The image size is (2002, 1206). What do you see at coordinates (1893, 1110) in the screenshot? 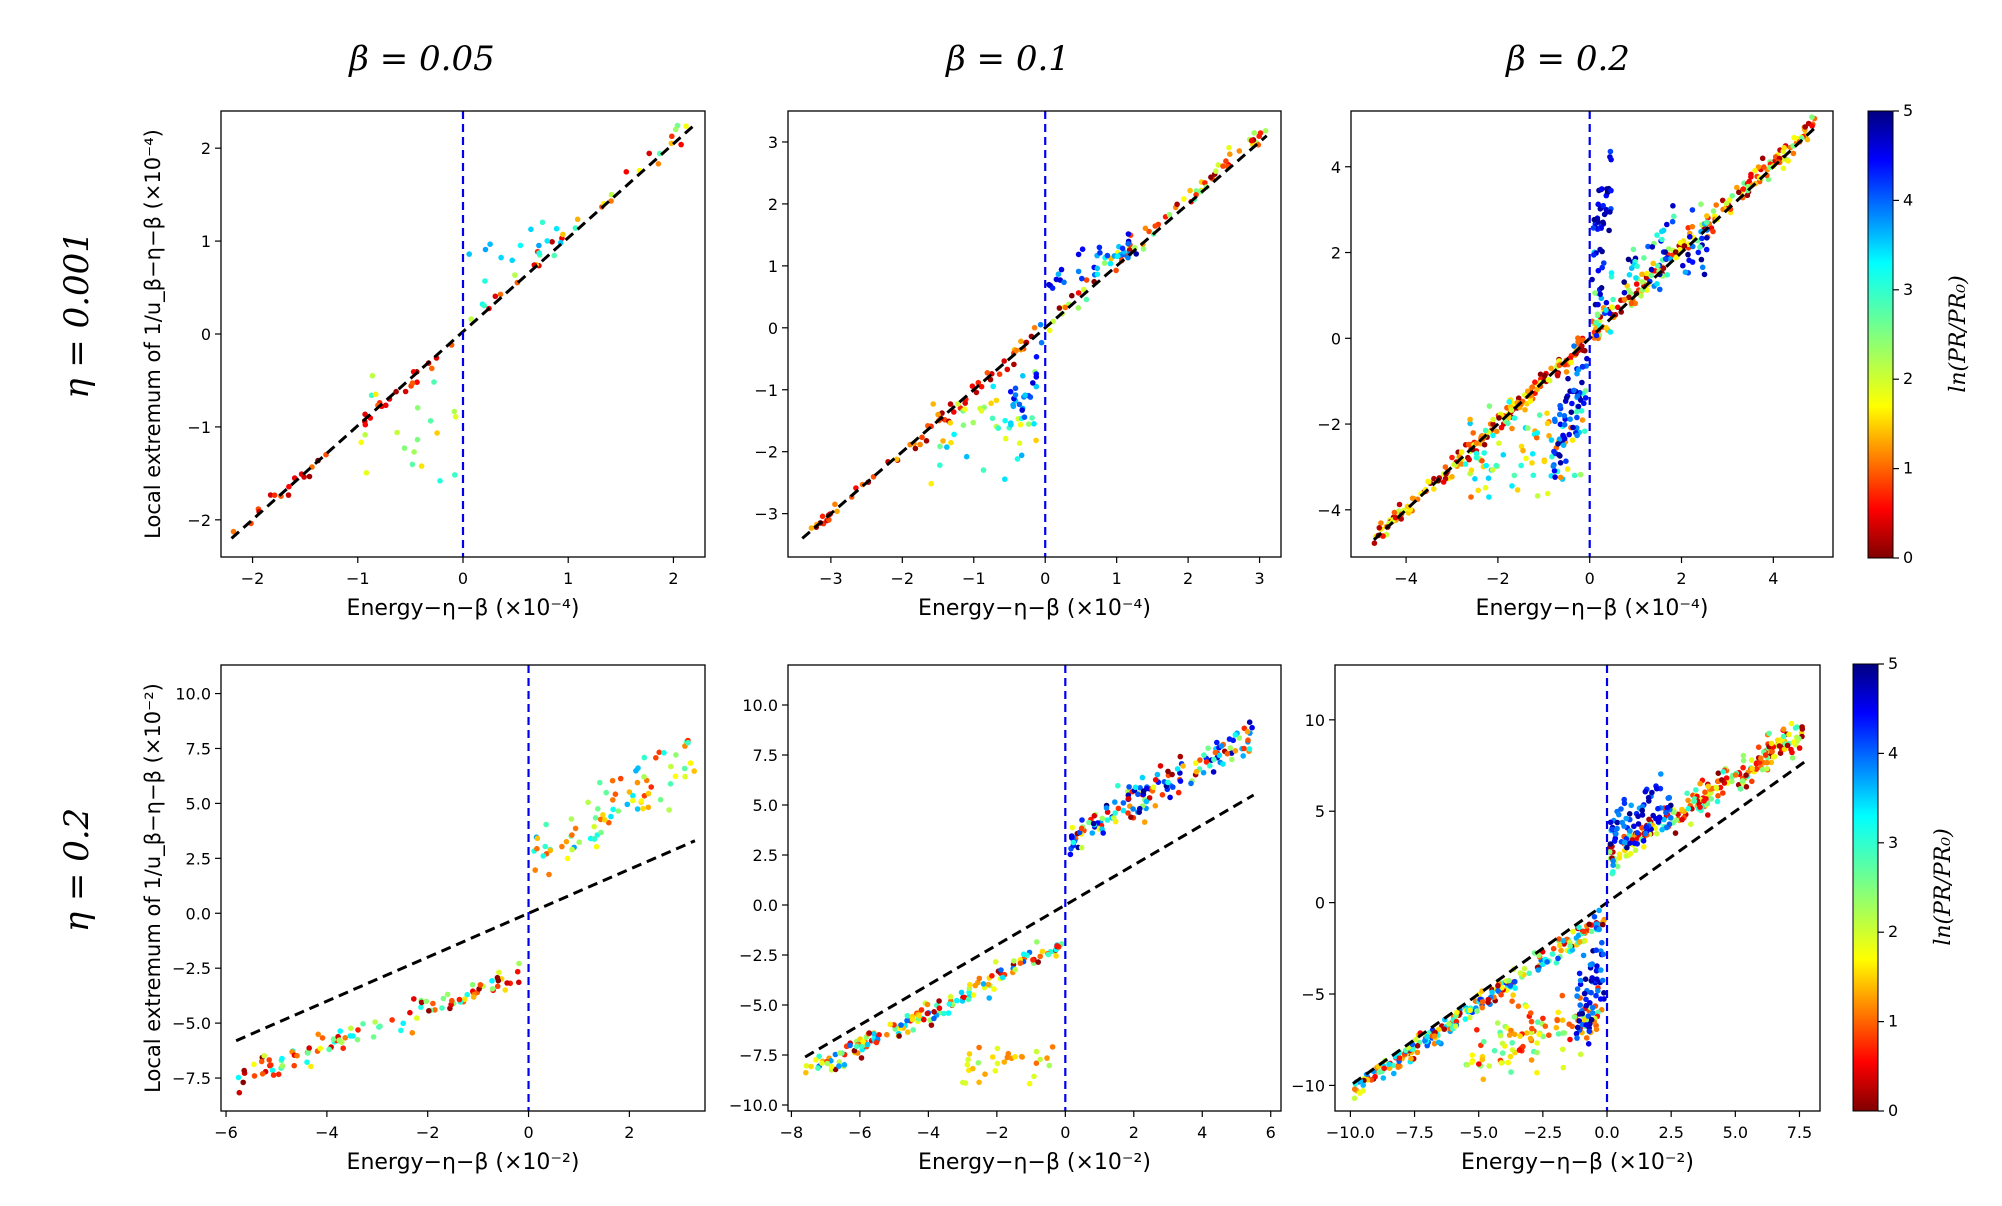
I see `colorbar-tick-label: 0` at bounding box center [1893, 1110].